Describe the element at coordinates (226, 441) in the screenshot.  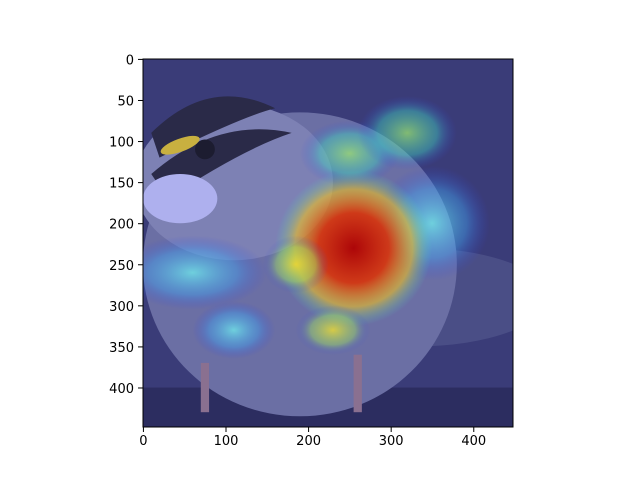
I see `x-tick-label: 100` at that location.